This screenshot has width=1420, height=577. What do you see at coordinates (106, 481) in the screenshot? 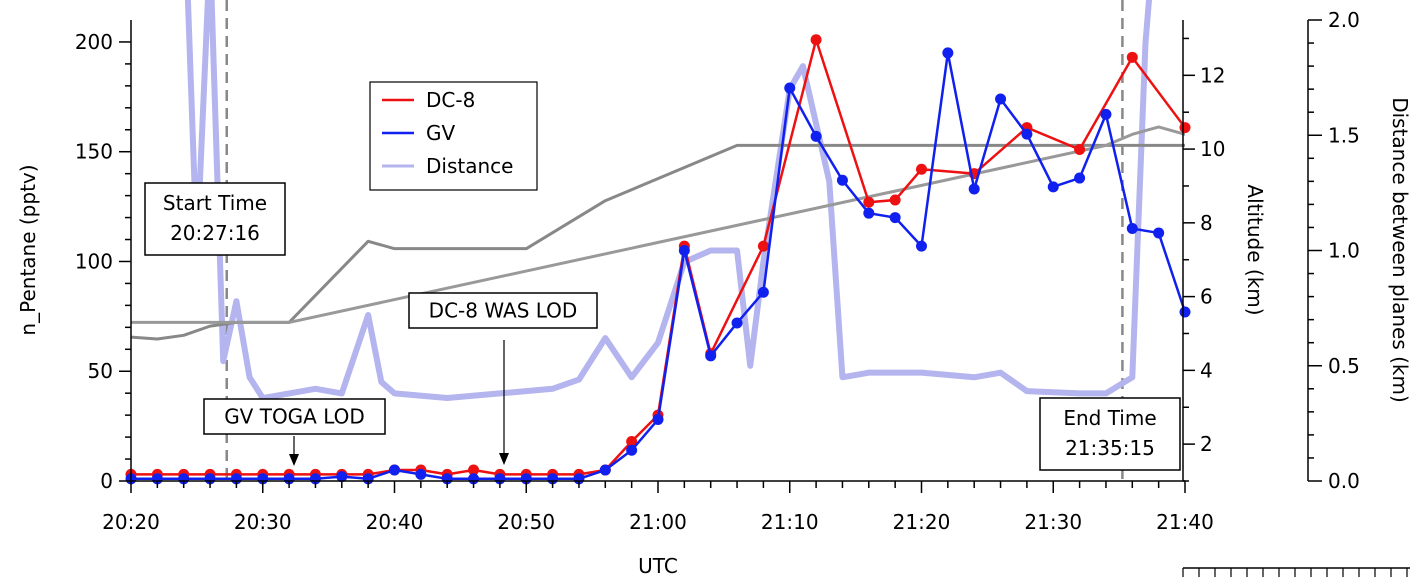
I see `left-tick-label: 0` at bounding box center [106, 481].